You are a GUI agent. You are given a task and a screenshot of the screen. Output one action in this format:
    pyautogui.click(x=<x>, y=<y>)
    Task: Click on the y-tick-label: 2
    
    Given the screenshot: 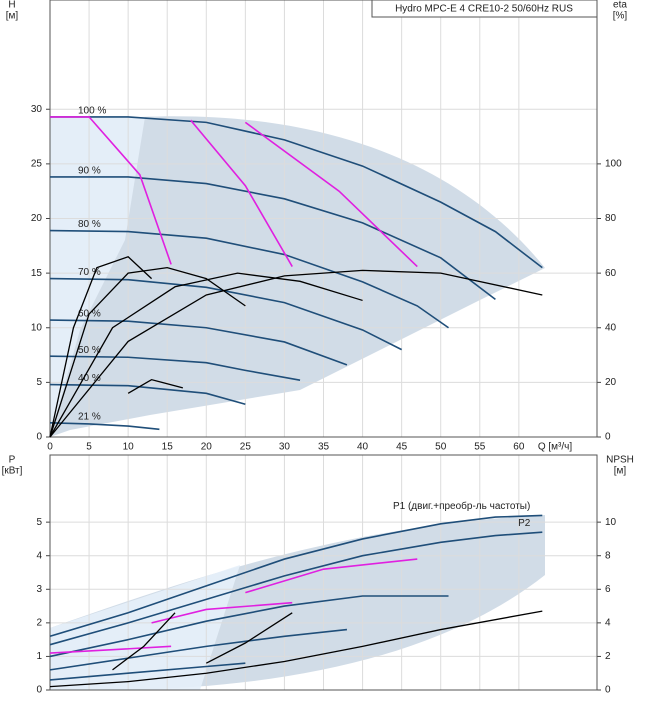 What is the action you would take?
    pyautogui.click(x=39, y=622)
    